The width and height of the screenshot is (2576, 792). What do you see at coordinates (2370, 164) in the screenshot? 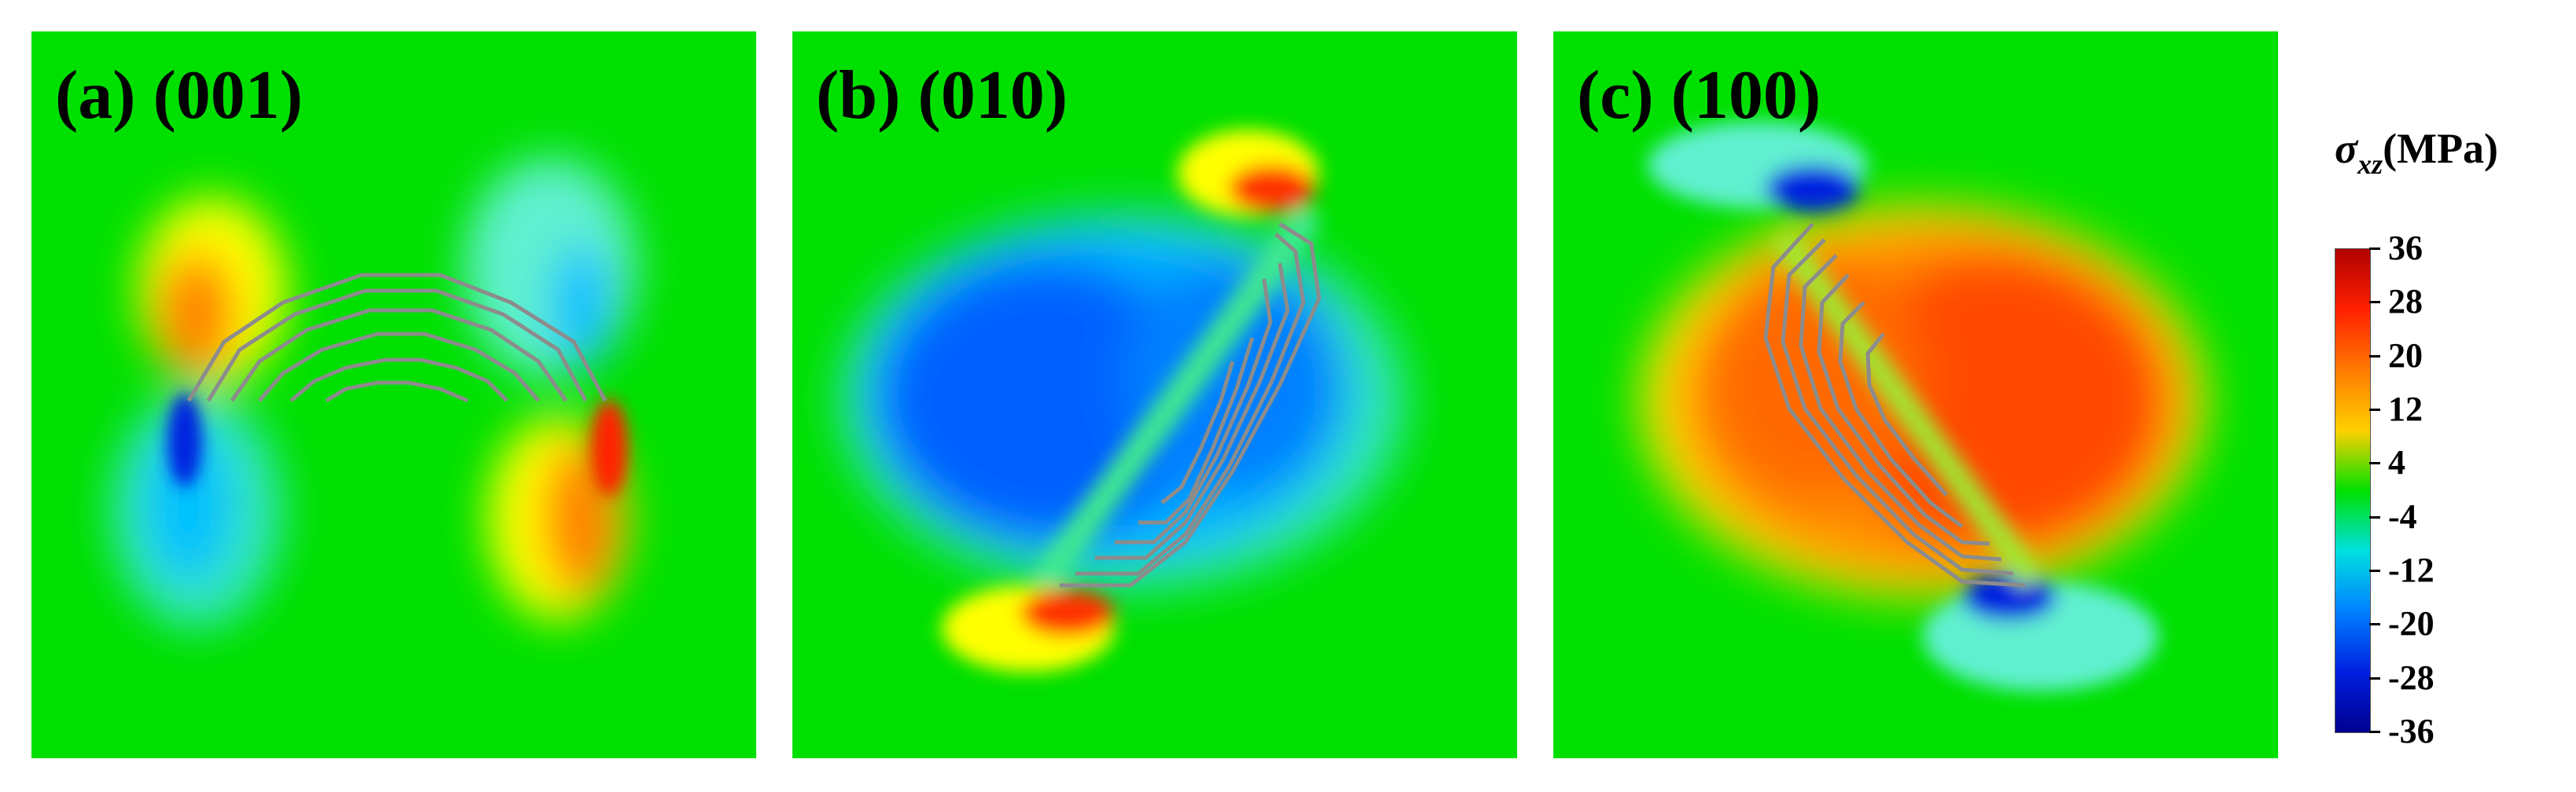
I see `colorbar-subscript: xz` at bounding box center [2370, 164].